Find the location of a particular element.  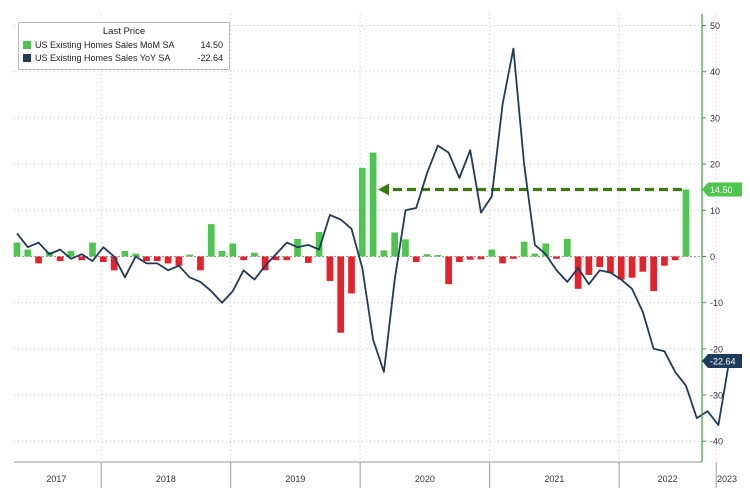

legend-value-yoy: -22.64 is located at coordinates (210, 58).